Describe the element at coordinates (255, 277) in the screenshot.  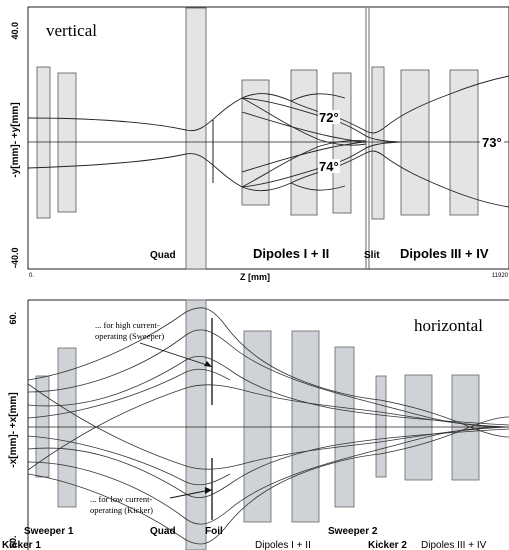
I see `vertical-x-axis-label: Z [mm]` at that location.